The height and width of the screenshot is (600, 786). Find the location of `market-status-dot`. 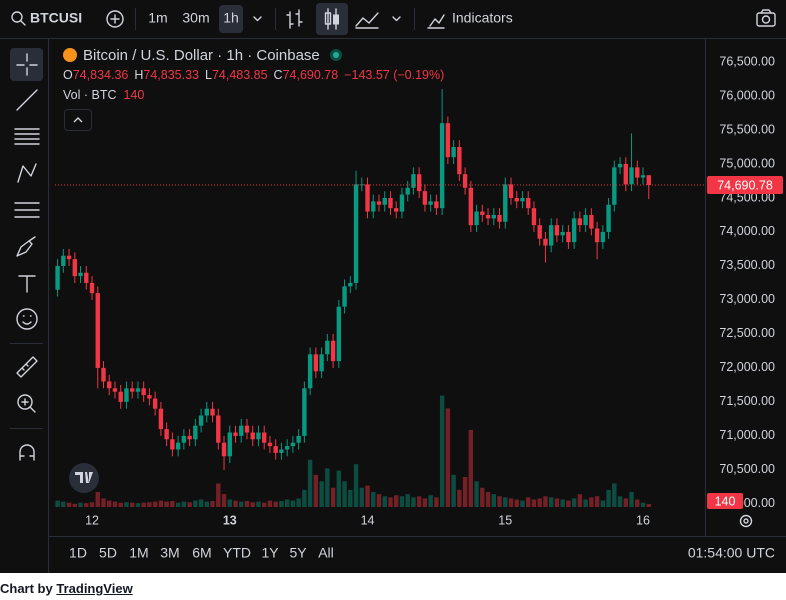

market-status-dot is located at coordinates (335, 55).